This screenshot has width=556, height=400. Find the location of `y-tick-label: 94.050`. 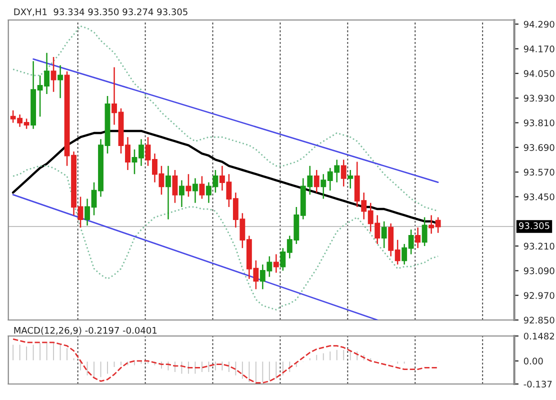

y-tick-label: 94.050 is located at coordinates (539, 73).